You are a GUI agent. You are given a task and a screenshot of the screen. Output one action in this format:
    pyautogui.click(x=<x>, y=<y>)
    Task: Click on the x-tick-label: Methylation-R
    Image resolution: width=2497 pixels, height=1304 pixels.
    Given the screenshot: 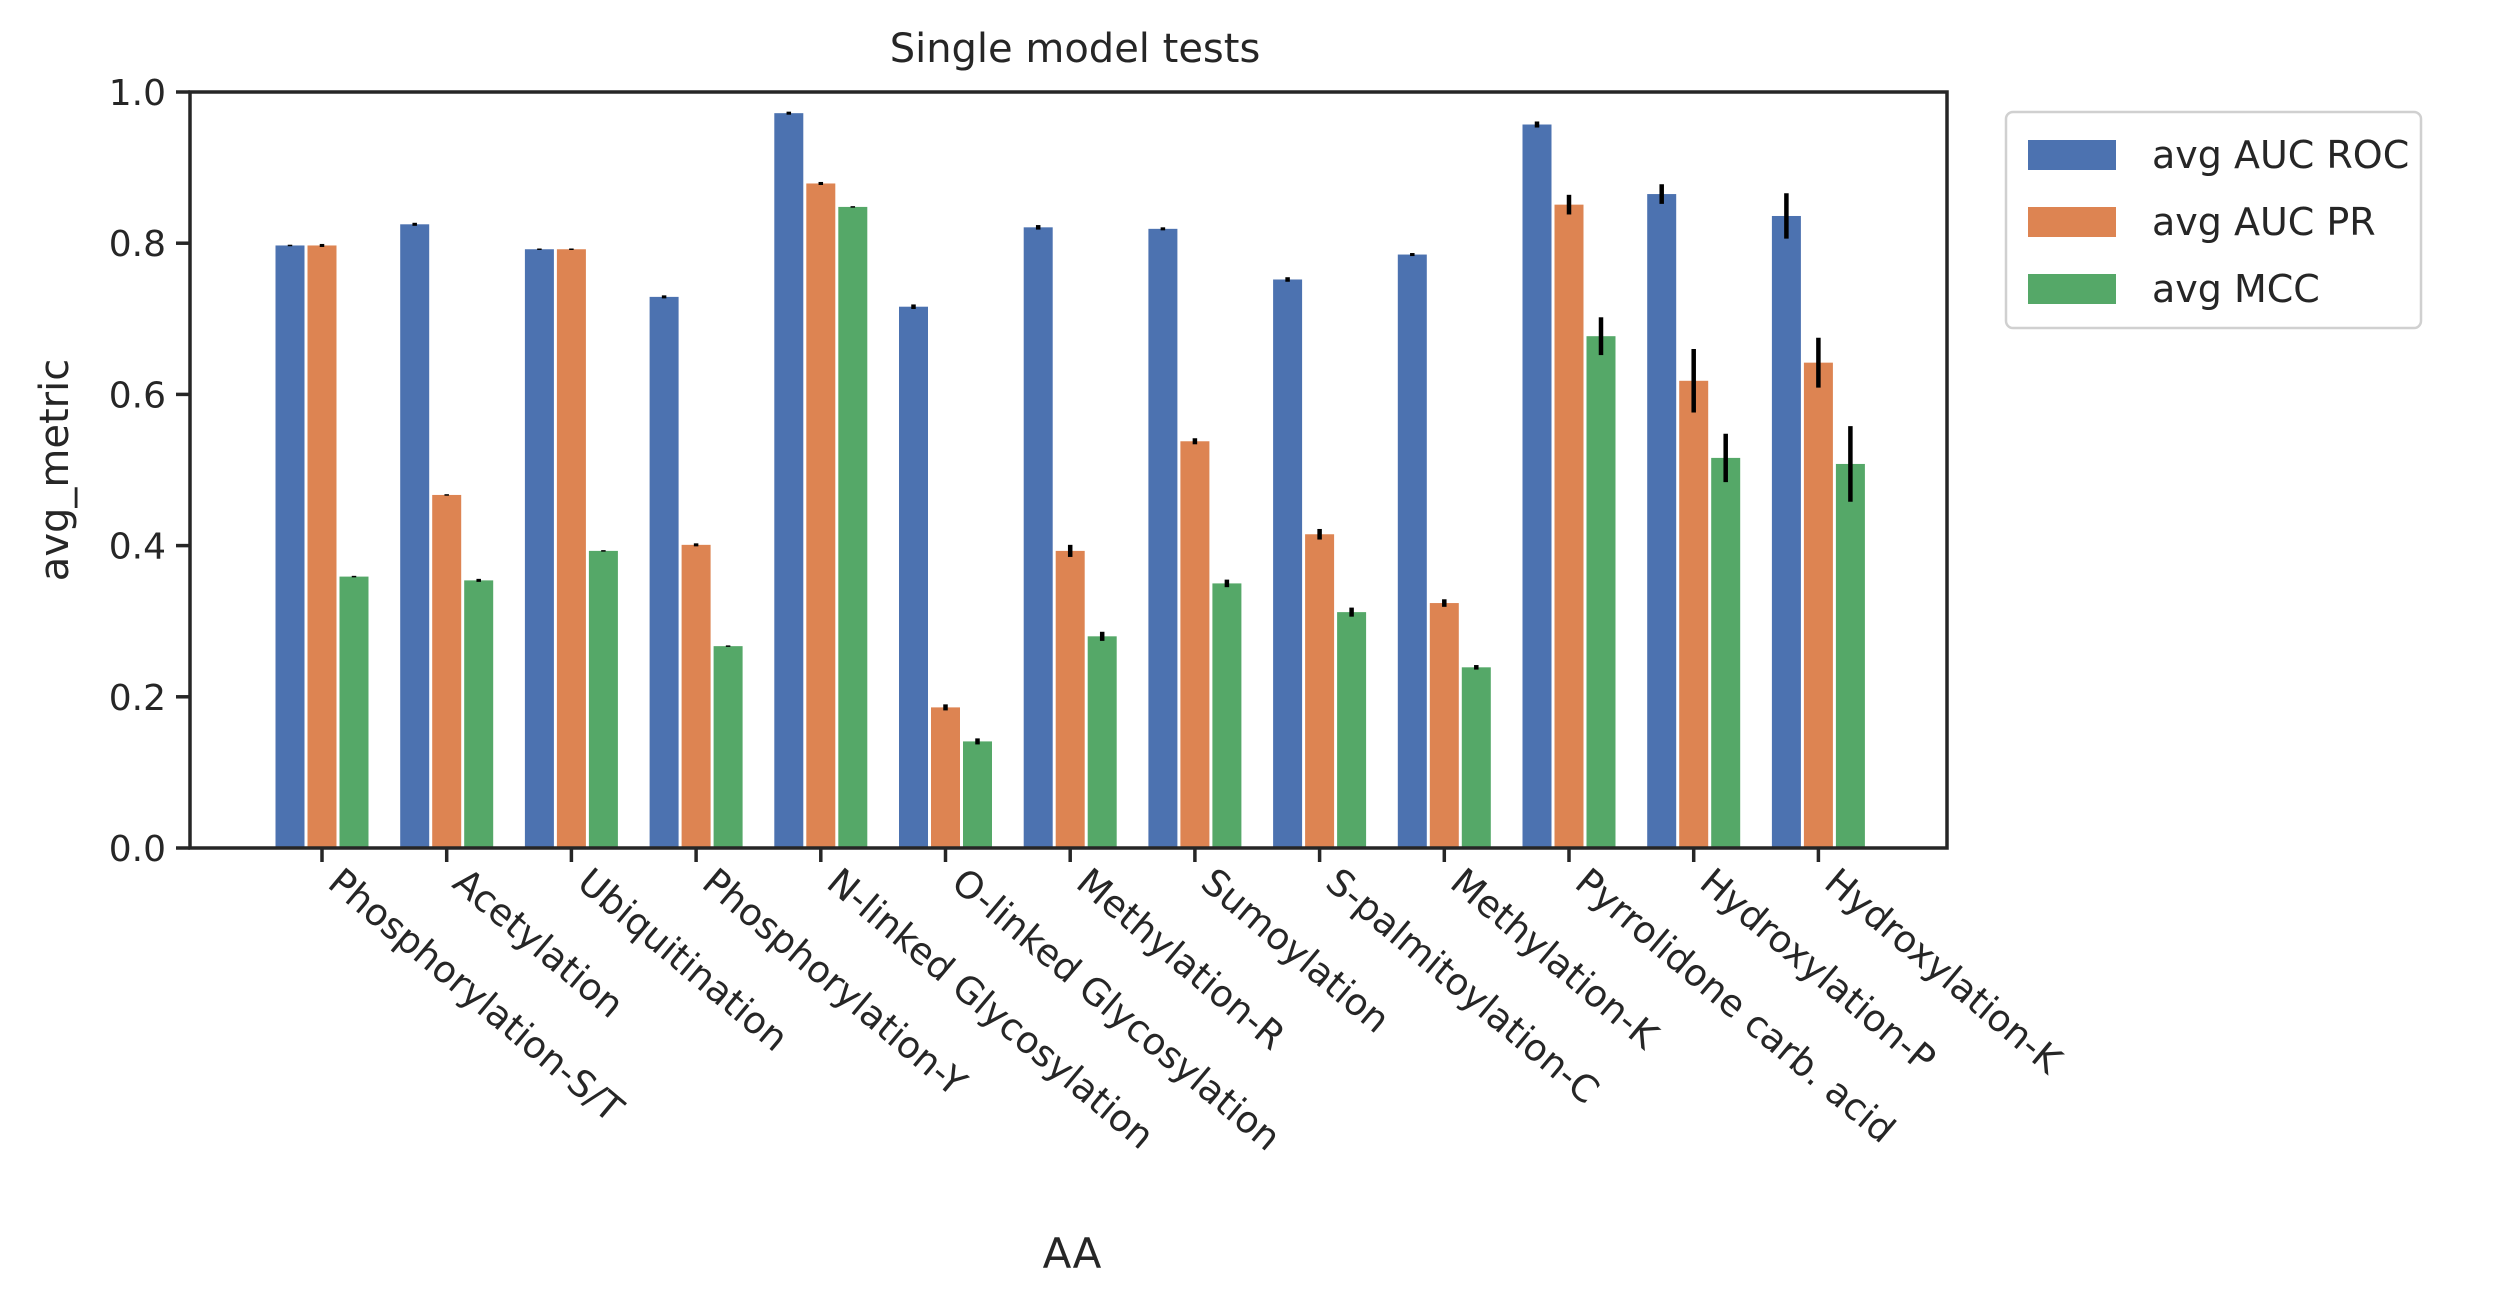 What is the action you would take?
    pyautogui.click(x=1180, y=959)
    